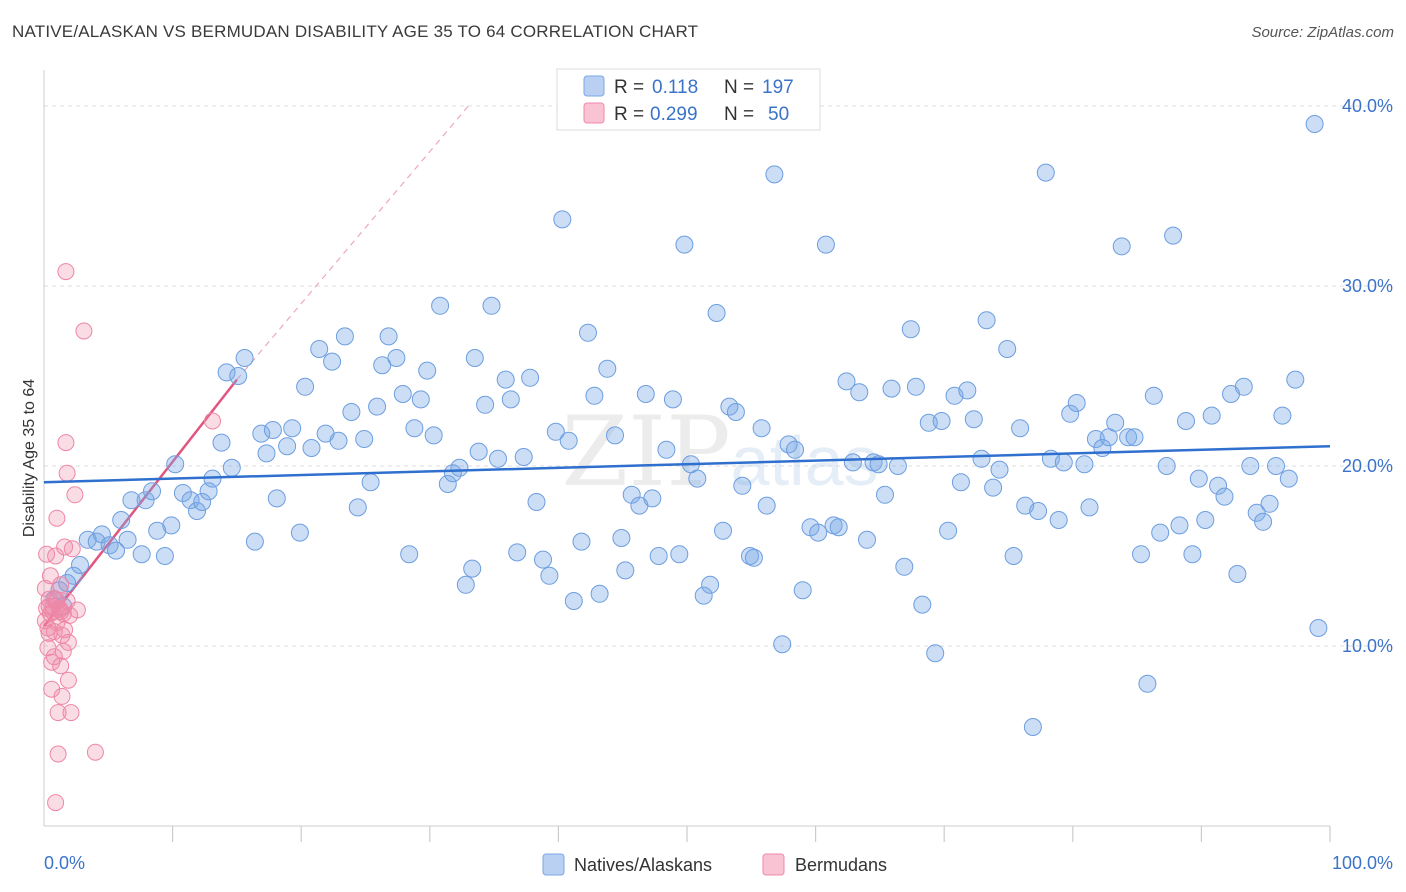 The width and height of the screenshot is (1406, 892). Describe the element at coordinates (643, 865) in the screenshot. I see `bottom-legend-native: Natives/Alaskans` at that location.